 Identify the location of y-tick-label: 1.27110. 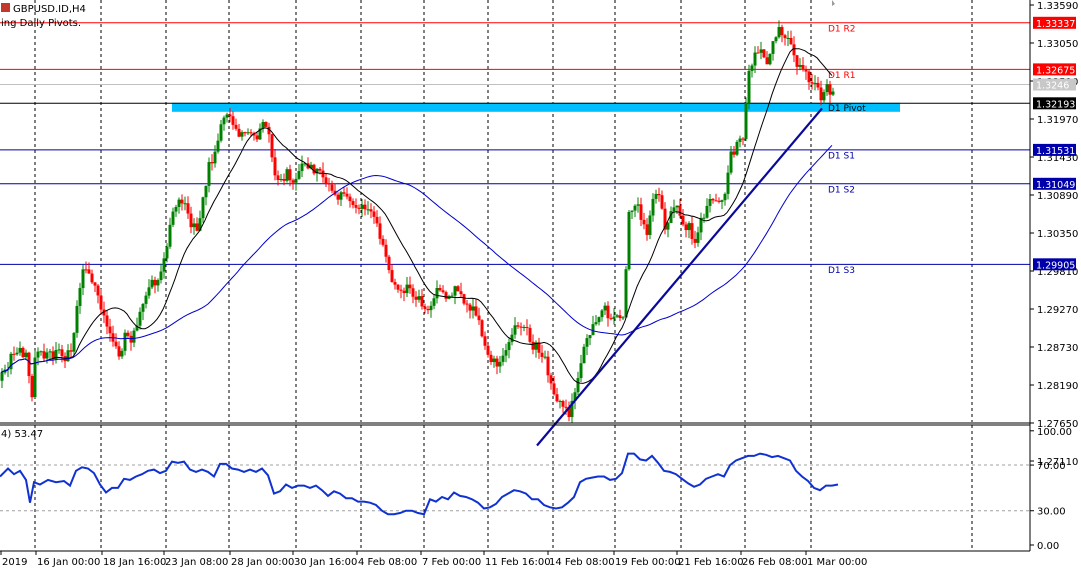
(1057, 462).